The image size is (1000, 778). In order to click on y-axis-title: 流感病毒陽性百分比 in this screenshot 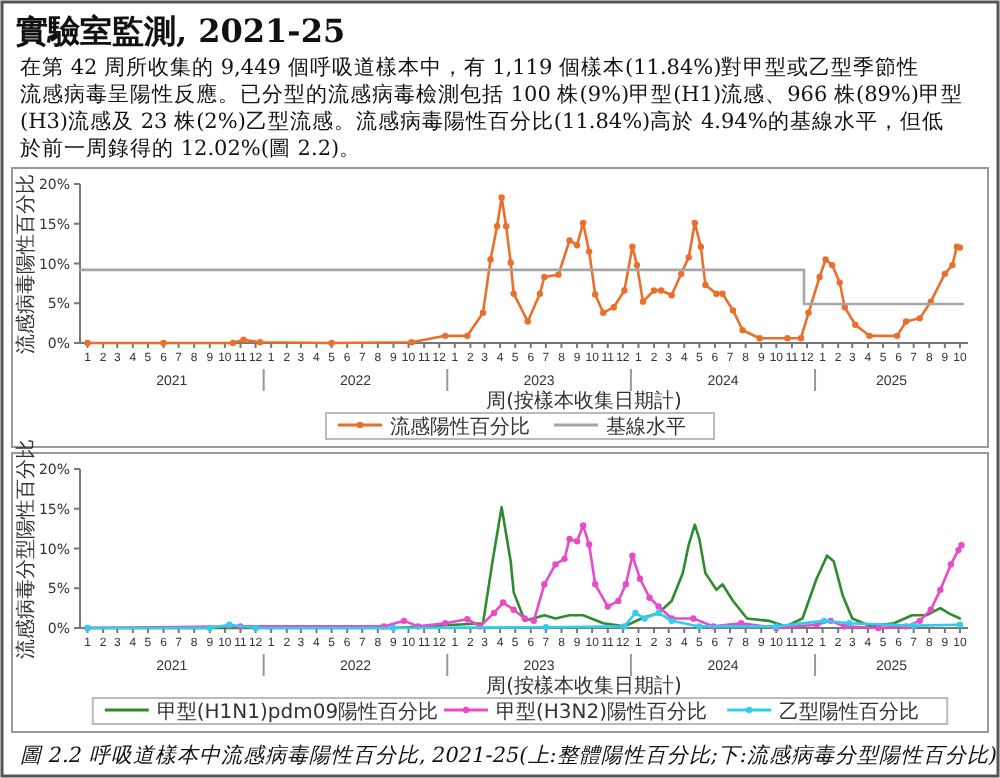, I will do `click(26, 263)`.